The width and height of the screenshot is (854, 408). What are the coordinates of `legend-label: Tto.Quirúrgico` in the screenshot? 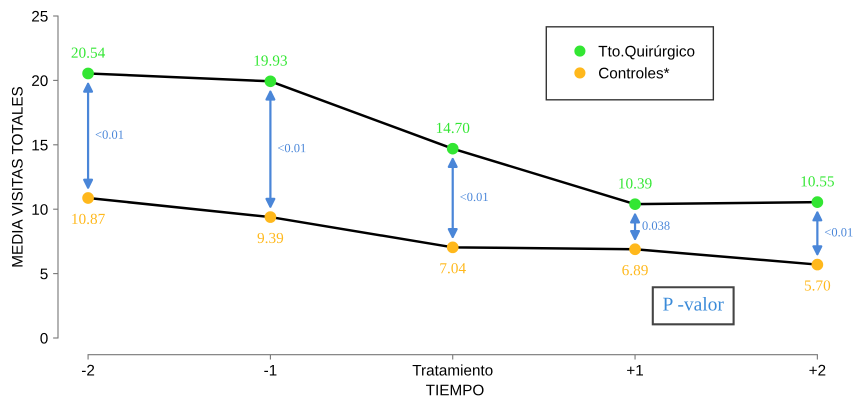 It's located at (646, 52).